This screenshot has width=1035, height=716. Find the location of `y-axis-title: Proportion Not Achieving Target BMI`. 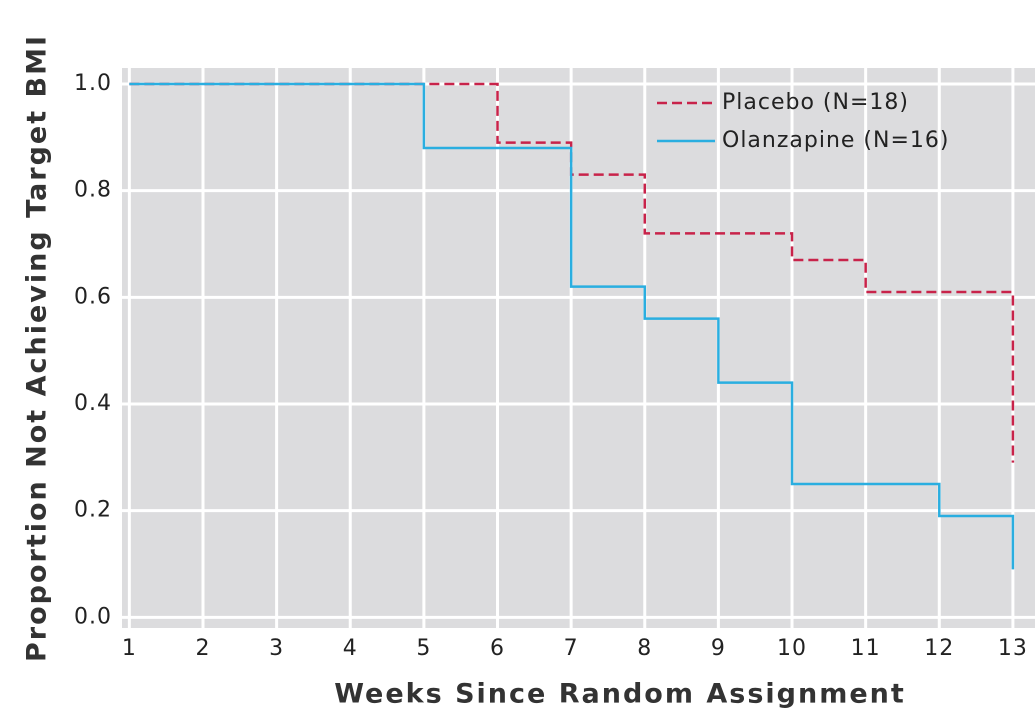

y-axis-title: Proportion Not Achieving Target BMI is located at coordinates (37, 348).